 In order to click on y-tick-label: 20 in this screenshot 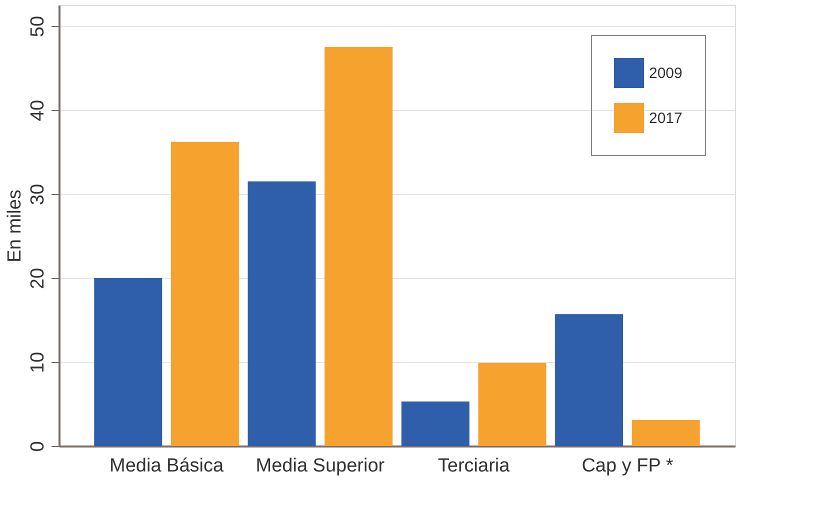, I will do `click(38, 279)`.